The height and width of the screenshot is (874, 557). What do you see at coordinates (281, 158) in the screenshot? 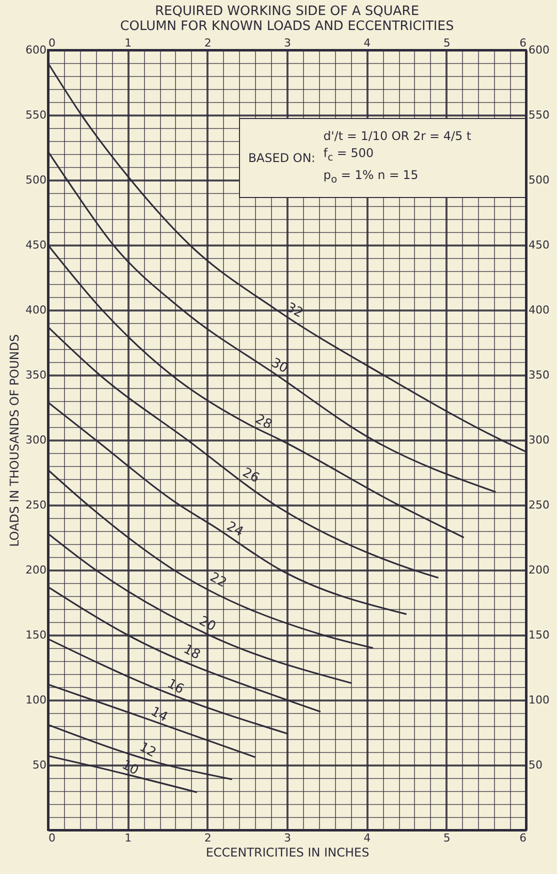
I see `annotation: BASED ON:` at bounding box center [281, 158].